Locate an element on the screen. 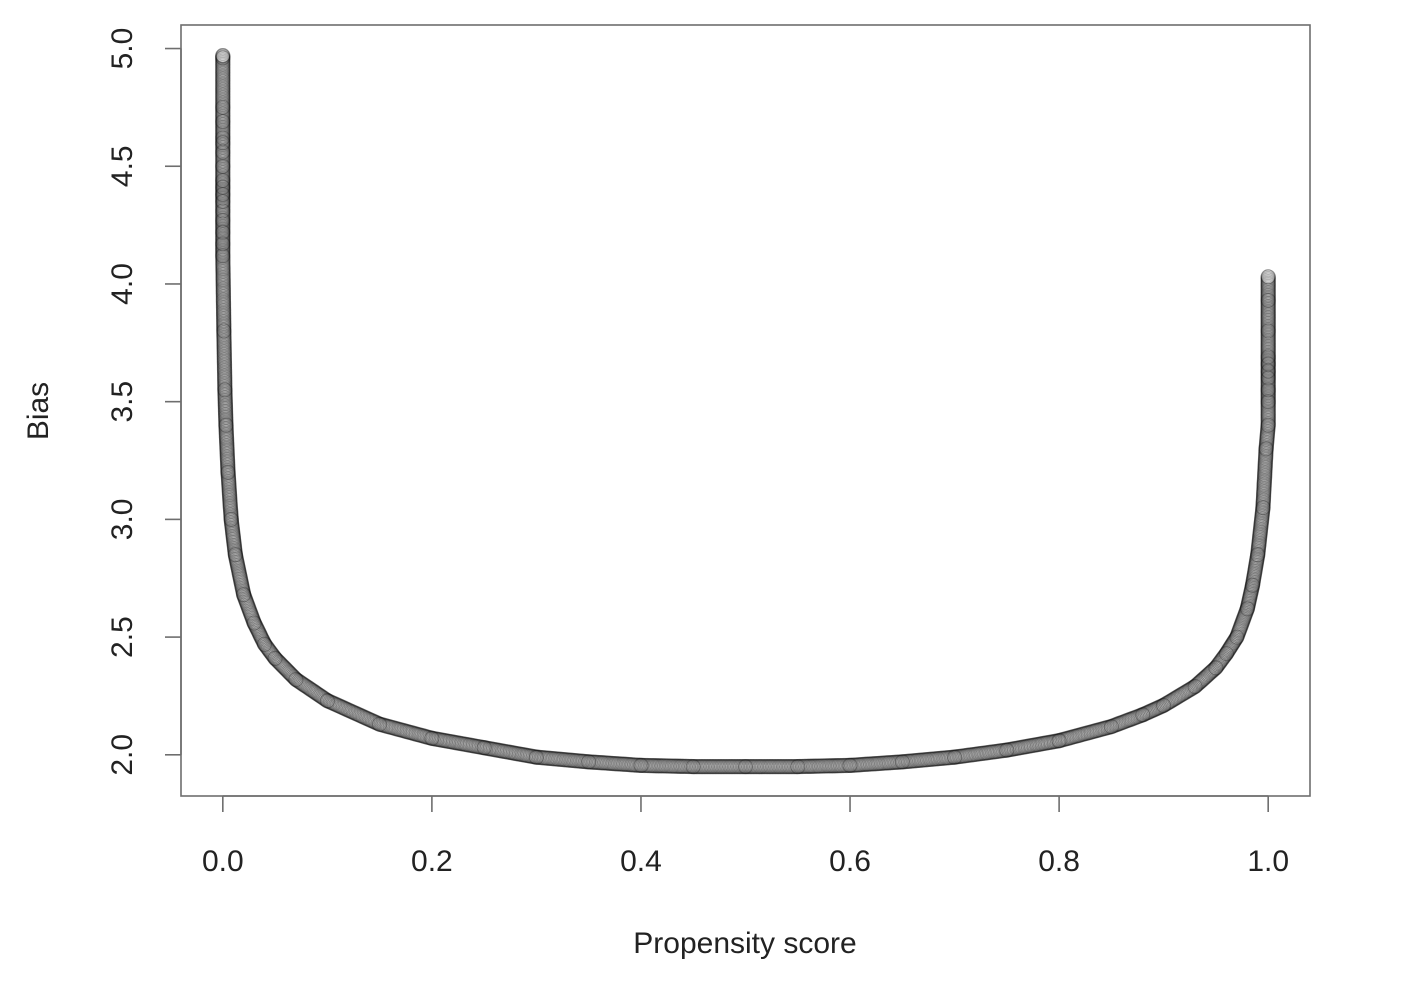 This screenshot has width=1414, height=998. x-tick-label: 0.4 is located at coordinates (641, 861).